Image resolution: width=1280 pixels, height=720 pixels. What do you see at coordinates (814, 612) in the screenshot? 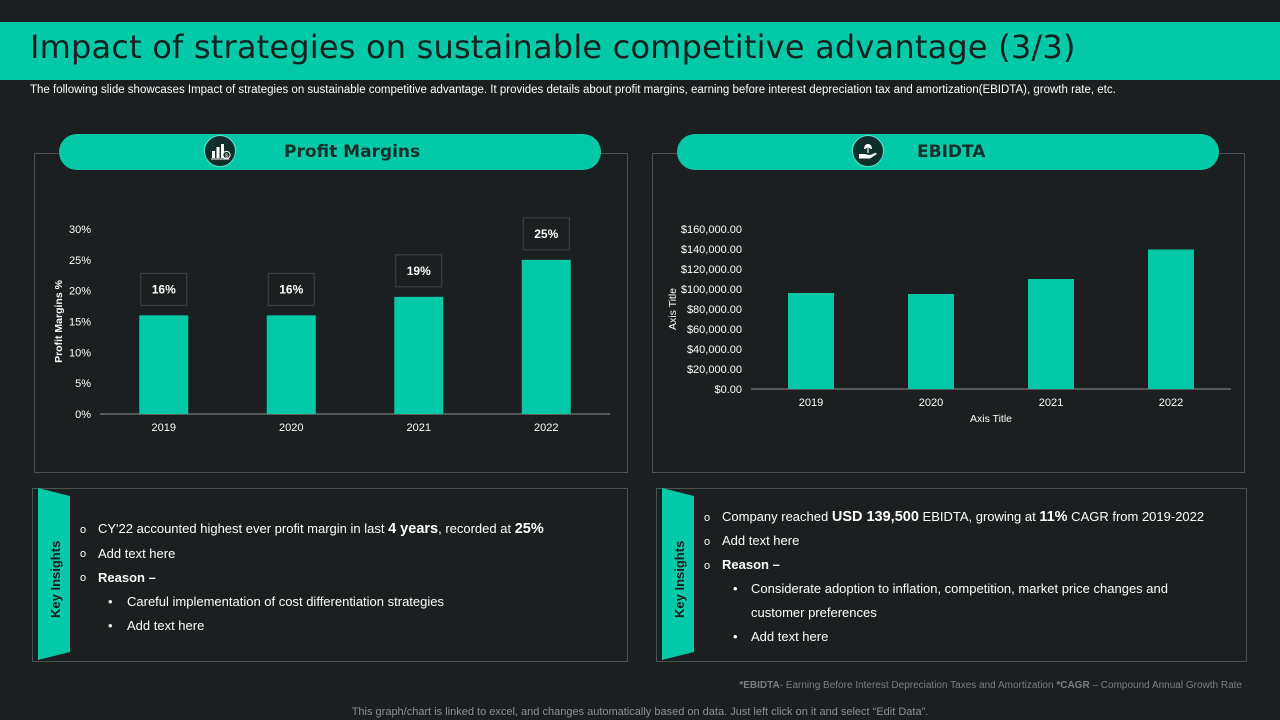
I see `right-insight-sub-1b: customer preferences` at bounding box center [814, 612].